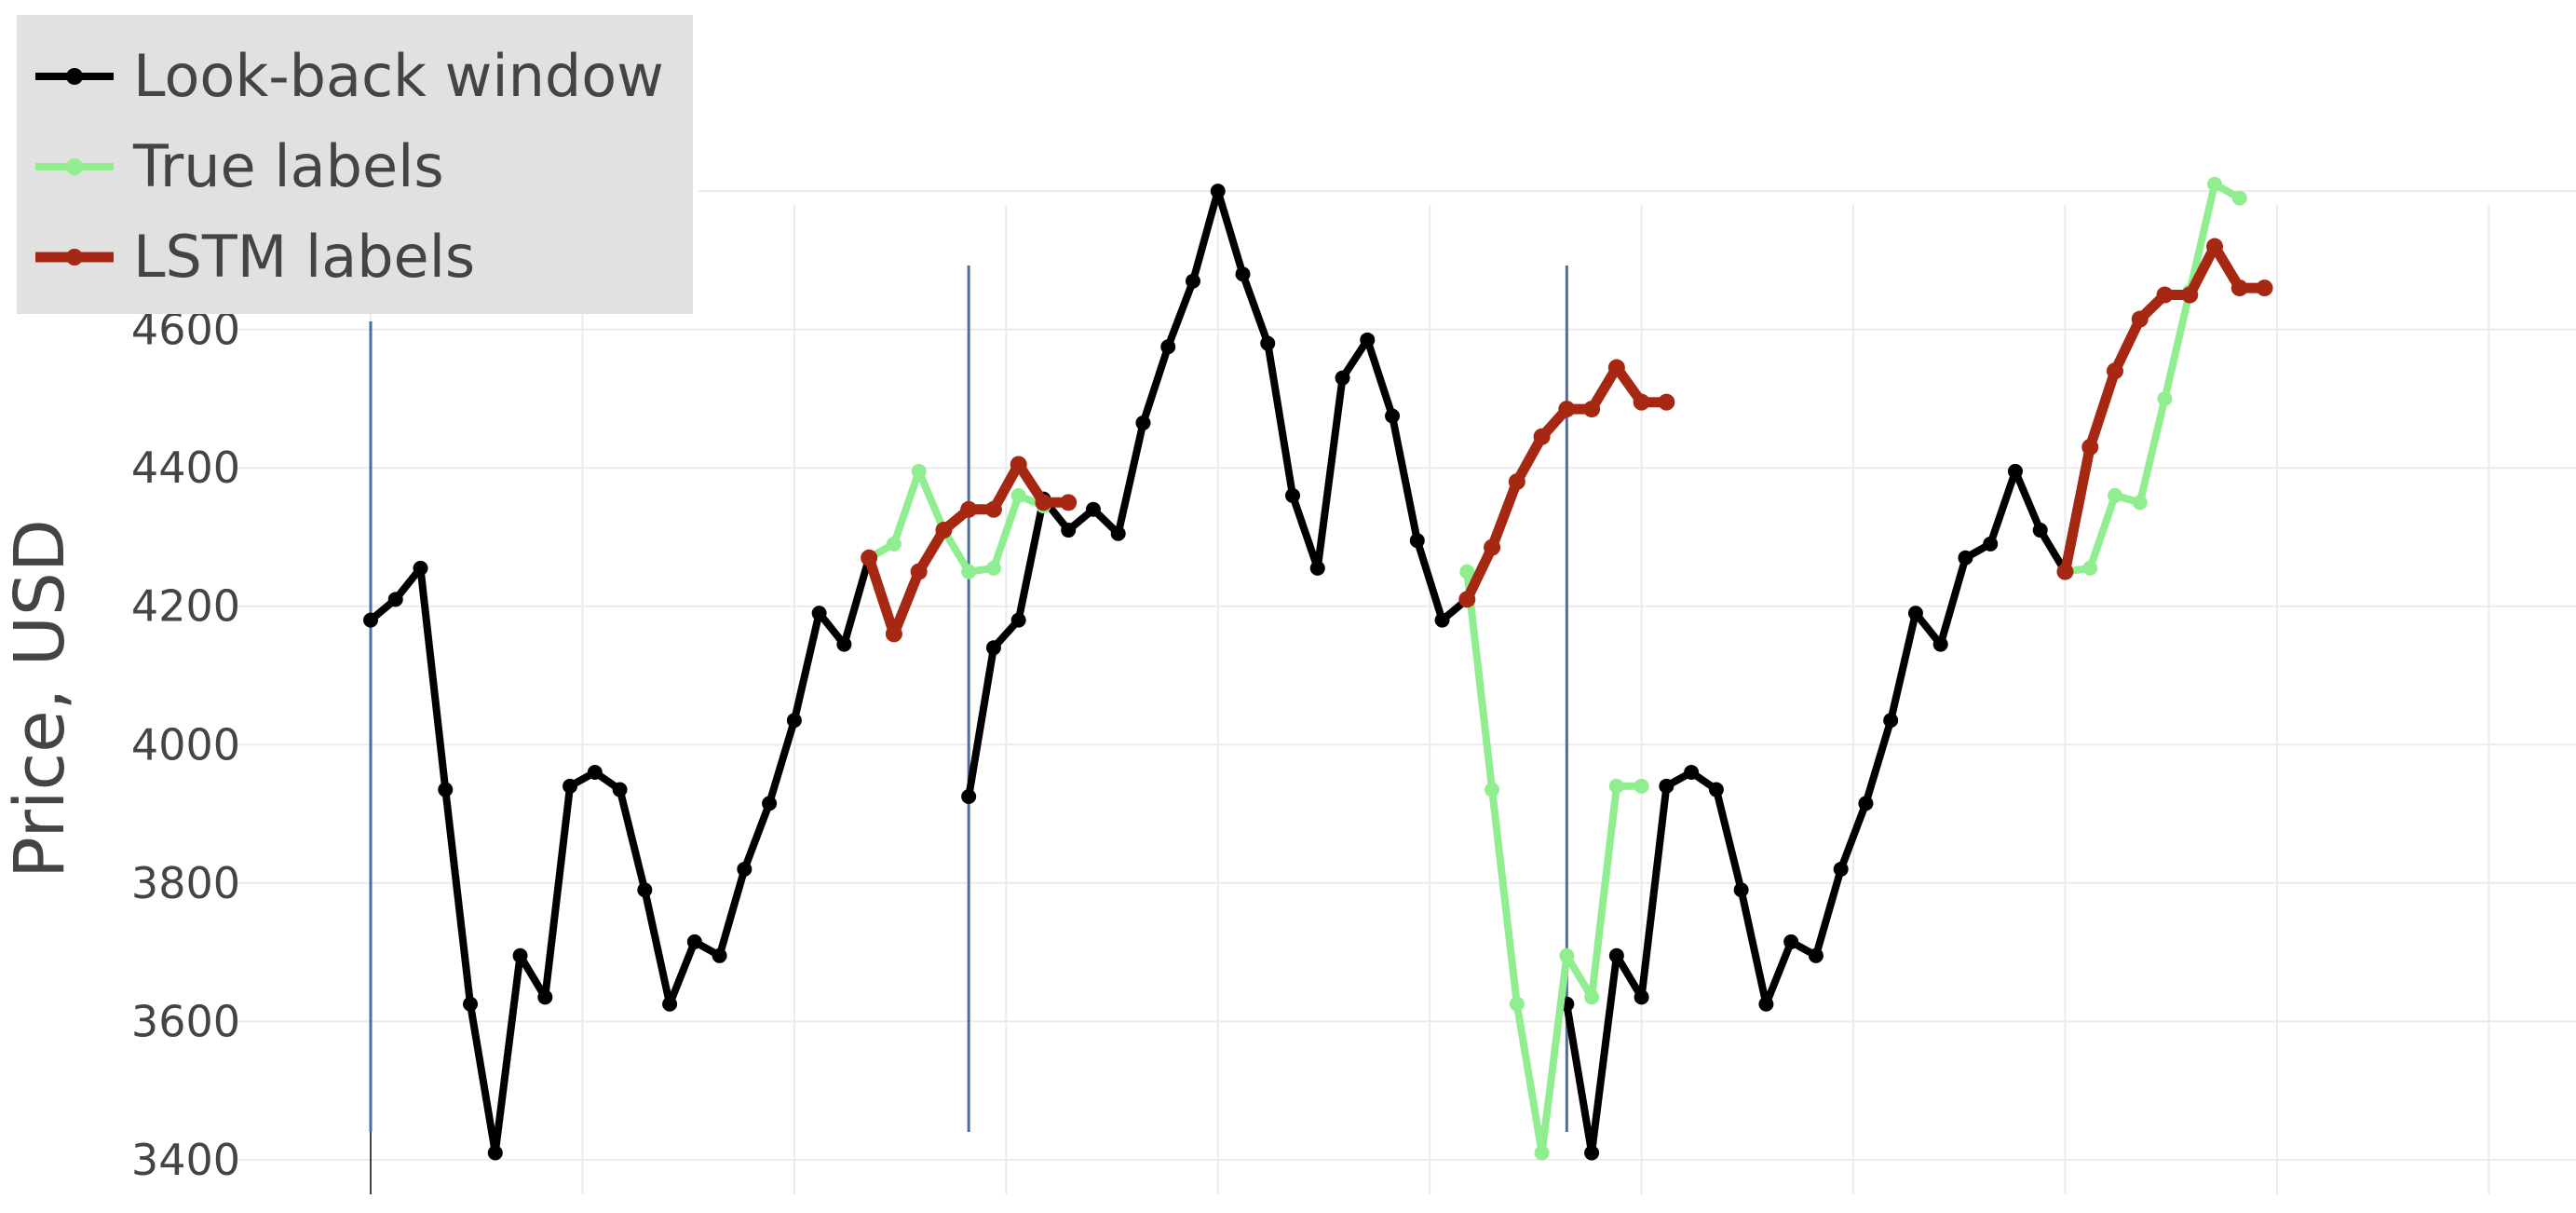  I want to click on y-tick-label: 3800, so click(185, 883).